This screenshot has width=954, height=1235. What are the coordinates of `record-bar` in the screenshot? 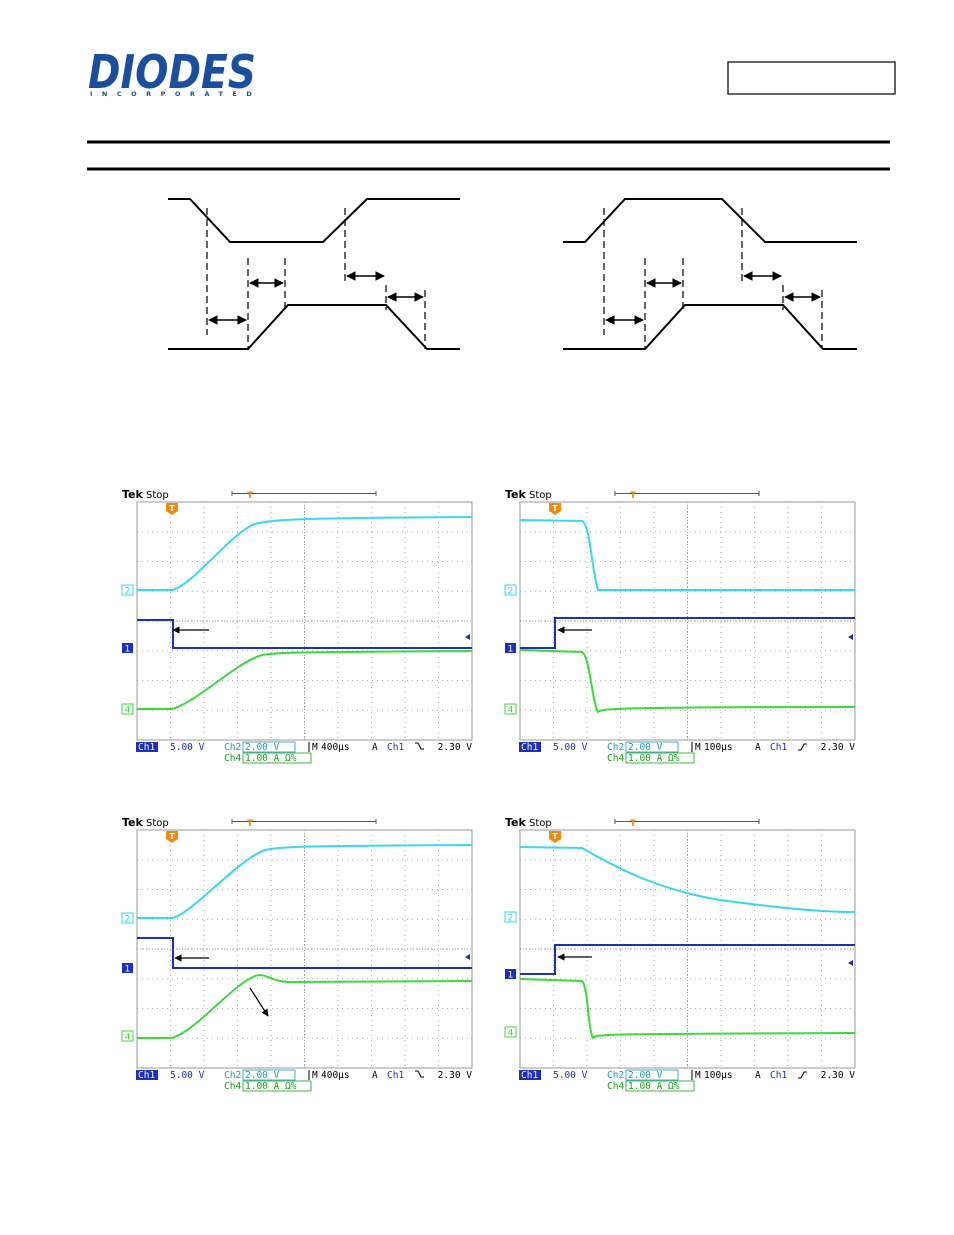 It's located at (304, 821).